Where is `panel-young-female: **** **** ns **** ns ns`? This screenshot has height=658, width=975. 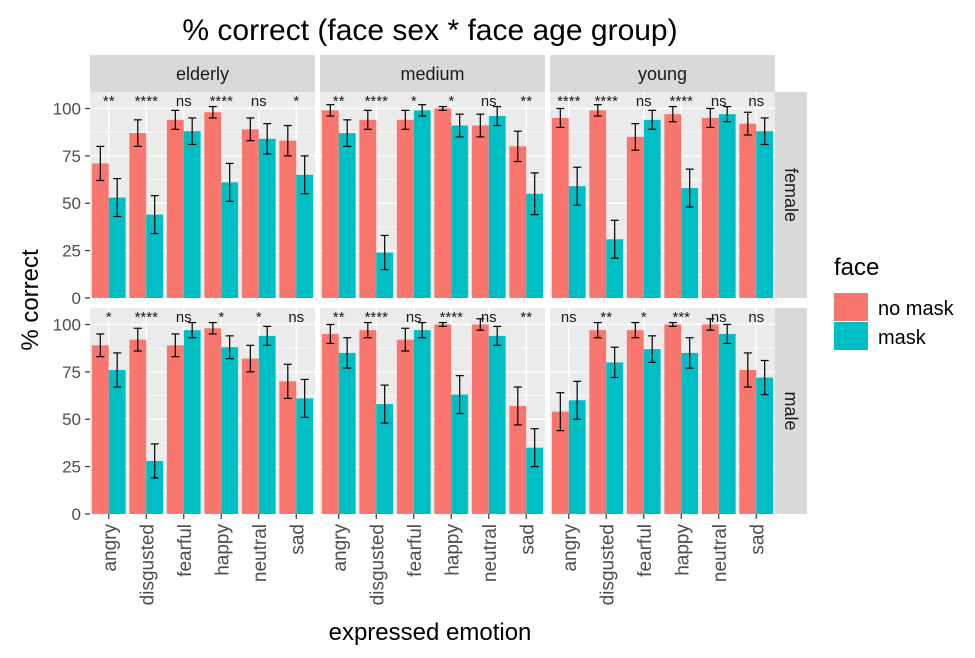
panel-young-female: **** **** ns **** ns ns is located at coordinates (662, 195).